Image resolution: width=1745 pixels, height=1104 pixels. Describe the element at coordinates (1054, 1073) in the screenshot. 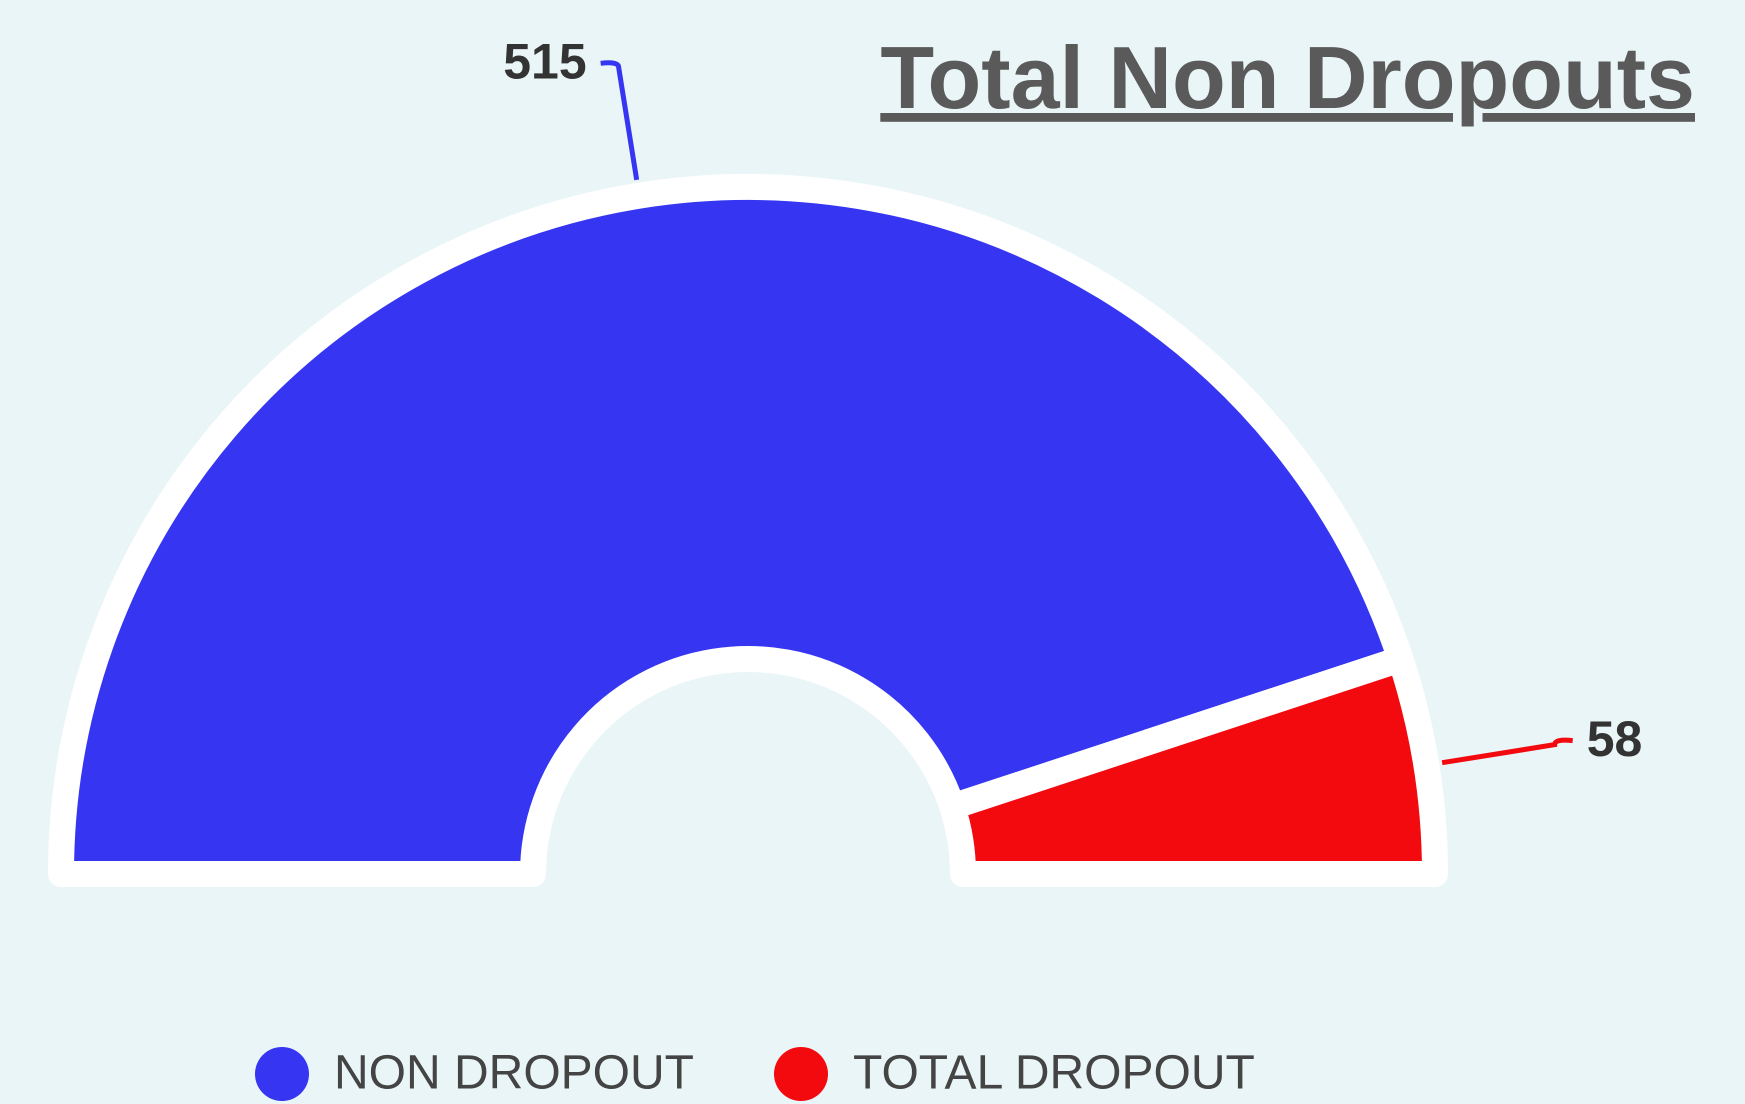

I see `legend-label: TOTAL DROPOUT` at that location.